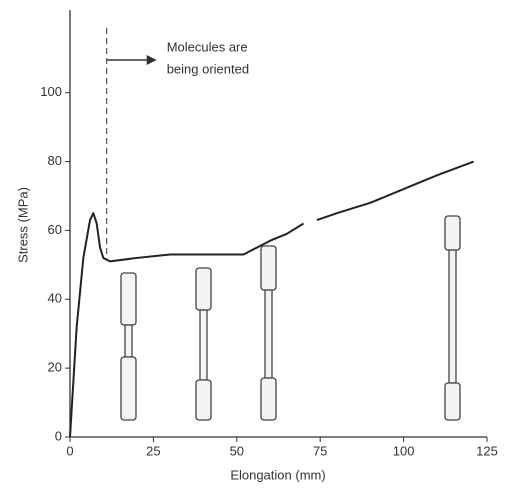 This screenshot has height=493, width=507. Describe the element at coordinates (153, 450) in the screenshot. I see `x-tick-label: 25` at that location.